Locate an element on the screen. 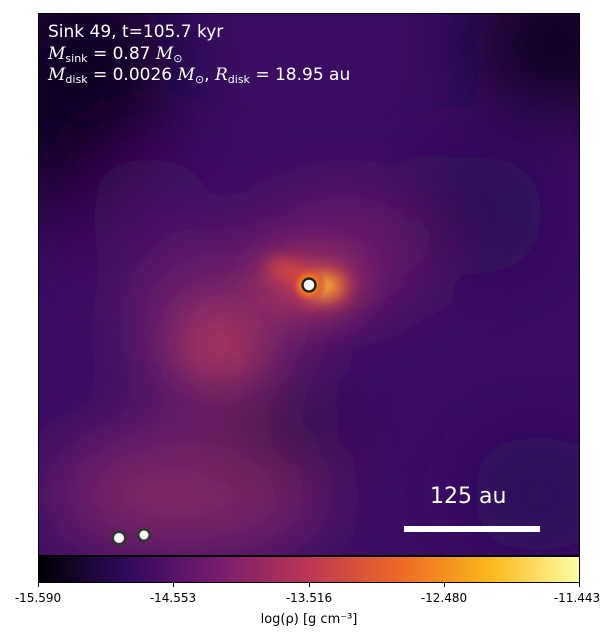 This screenshot has height=644, width=615. sink-marker-left is located at coordinates (119, 538).